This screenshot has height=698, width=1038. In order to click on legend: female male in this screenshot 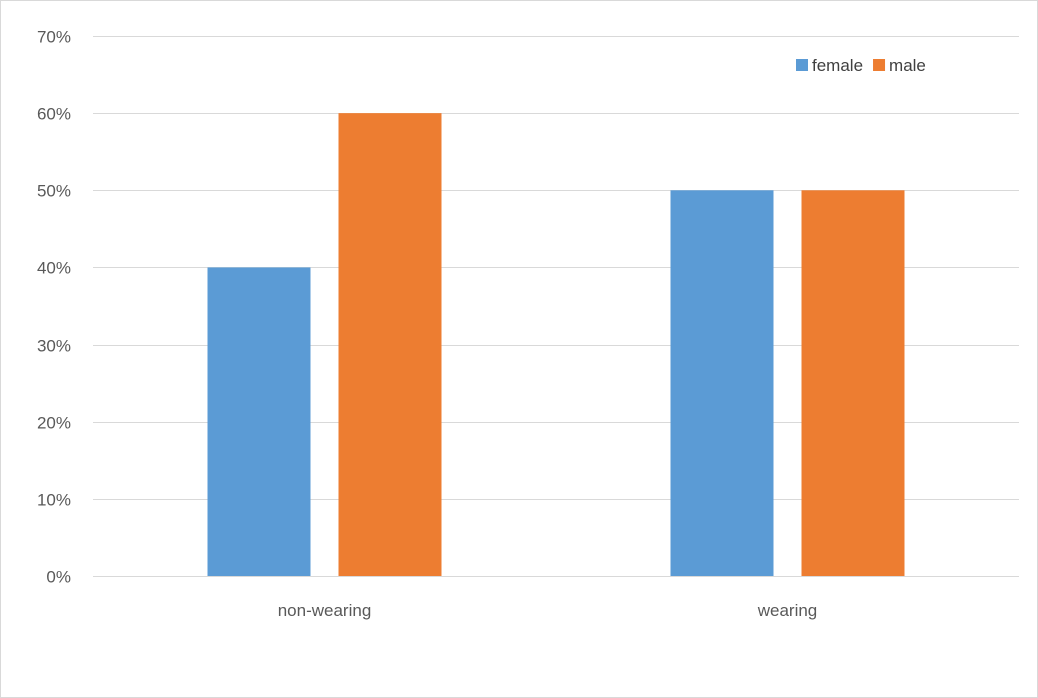, I will do `click(861, 65)`.